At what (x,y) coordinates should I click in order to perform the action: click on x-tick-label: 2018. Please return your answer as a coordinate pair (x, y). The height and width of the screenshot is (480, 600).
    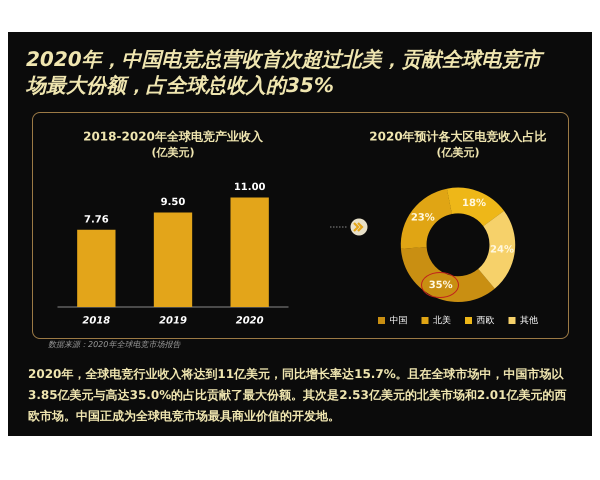
    Looking at the image, I should click on (96, 321).